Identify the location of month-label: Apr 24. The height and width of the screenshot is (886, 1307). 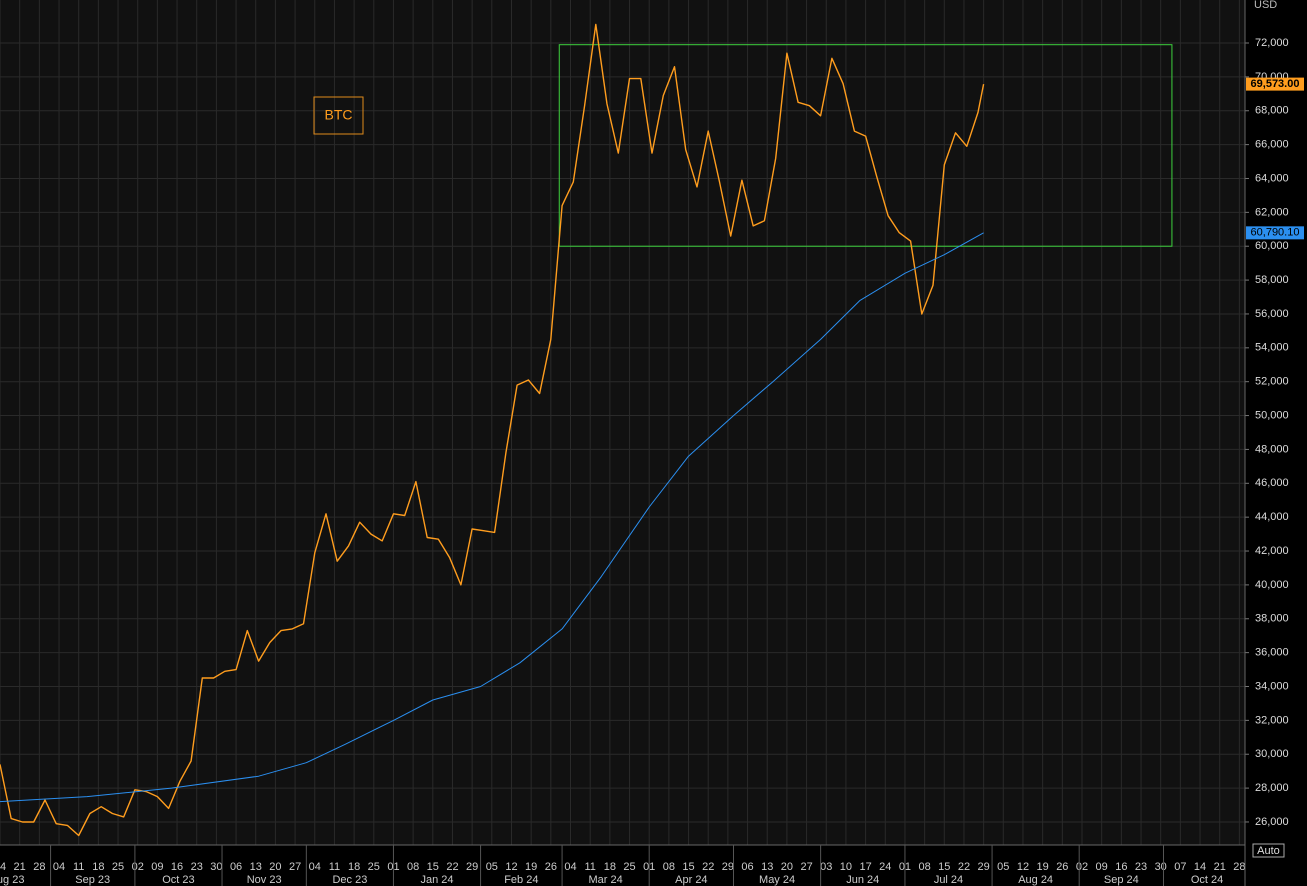
(691, 880).